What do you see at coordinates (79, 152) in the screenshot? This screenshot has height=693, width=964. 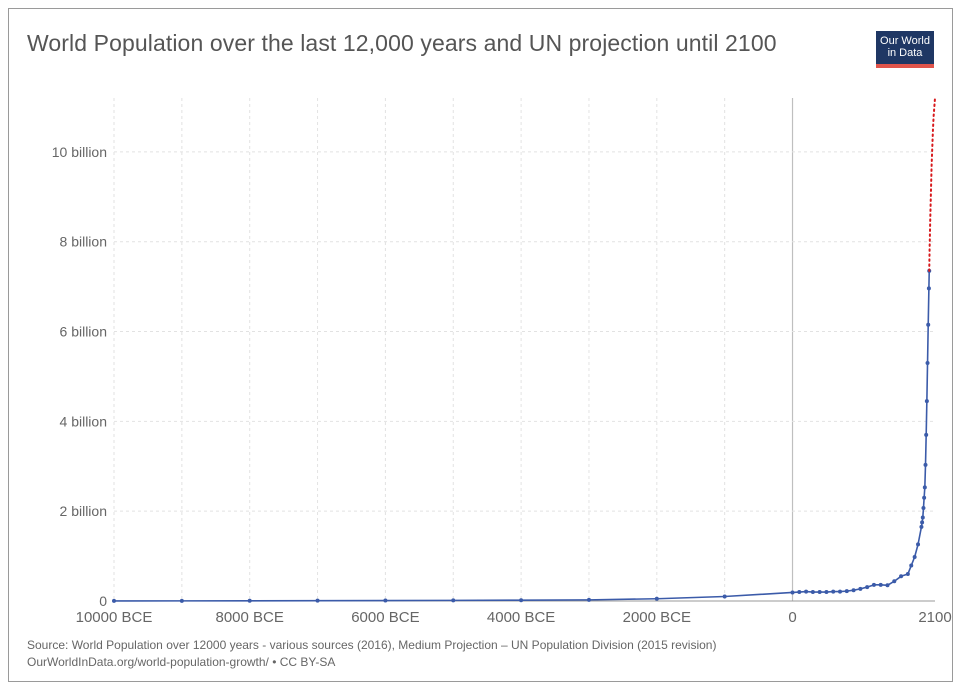 I see `y-tick-label: 10 billion` at bounding box center [79, 152].